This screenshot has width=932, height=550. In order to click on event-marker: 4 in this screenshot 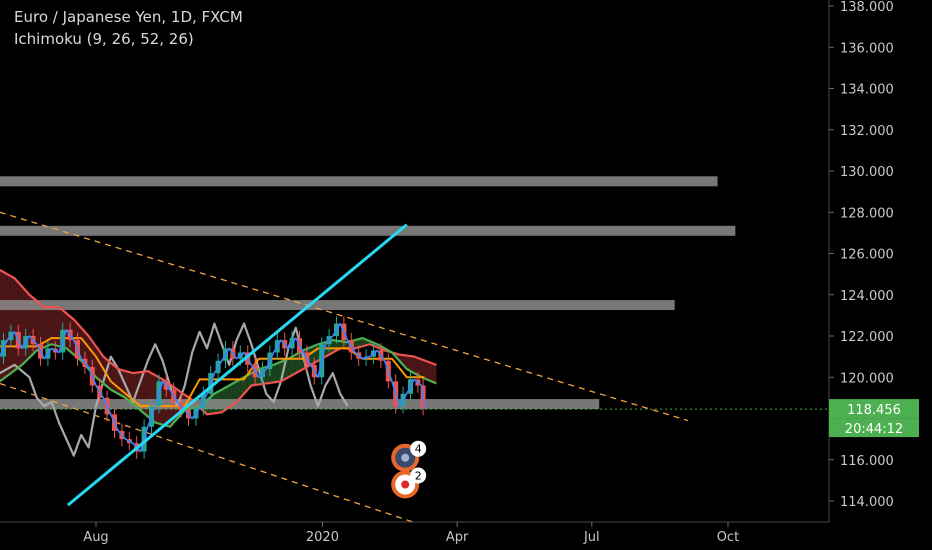, I will do `click(409, 456)`.